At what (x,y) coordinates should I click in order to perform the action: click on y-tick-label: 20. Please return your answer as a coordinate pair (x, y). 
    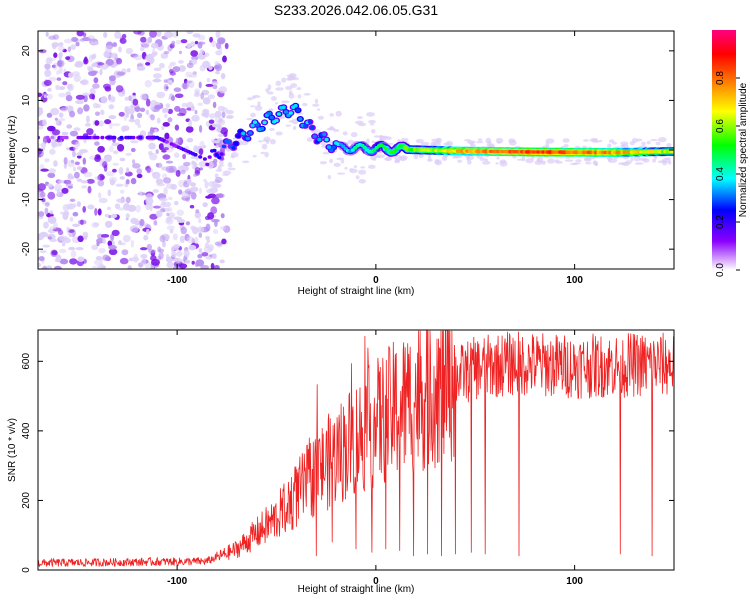
    Looking at the image, I should click on (26, 51).